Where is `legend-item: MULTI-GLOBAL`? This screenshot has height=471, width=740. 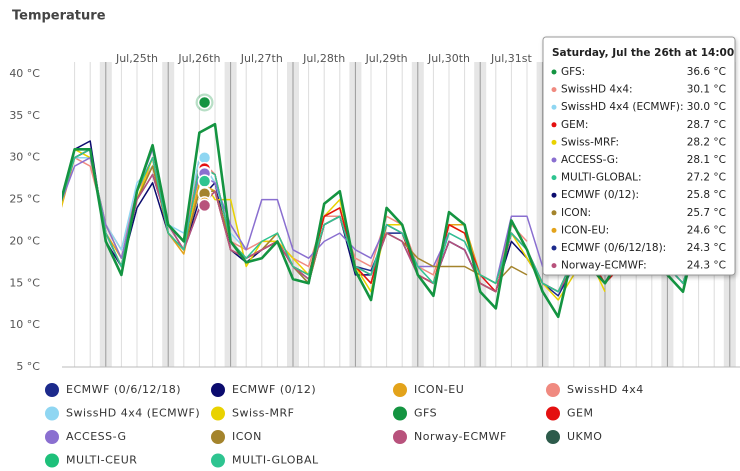 legend-item: MULTI-GLOBAL is located at coordinates (265, 460).